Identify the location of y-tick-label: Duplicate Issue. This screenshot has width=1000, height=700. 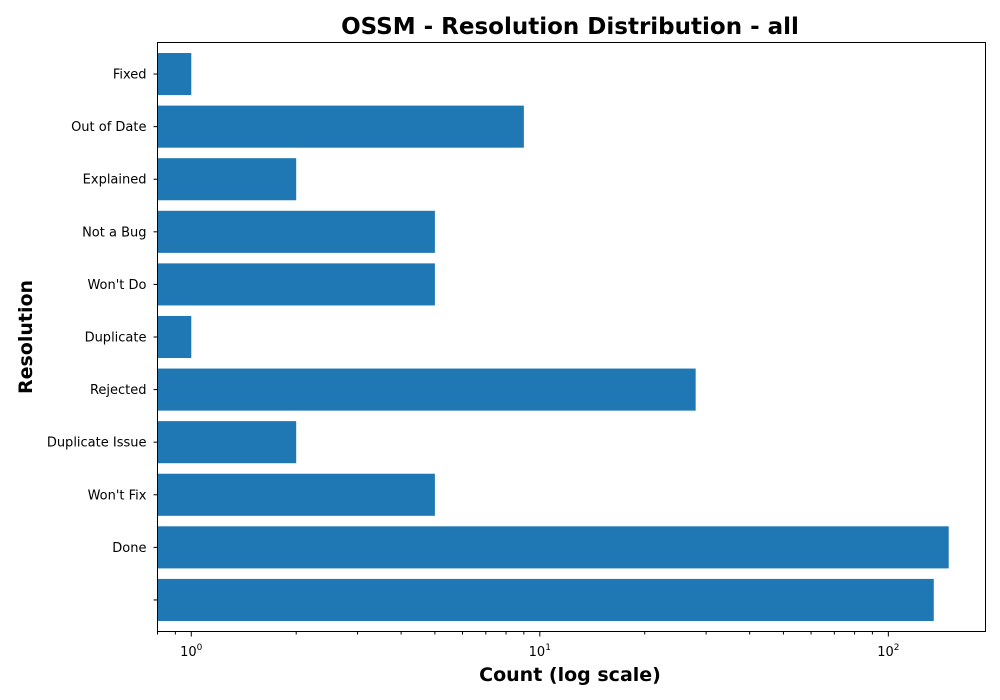
(97, 443).